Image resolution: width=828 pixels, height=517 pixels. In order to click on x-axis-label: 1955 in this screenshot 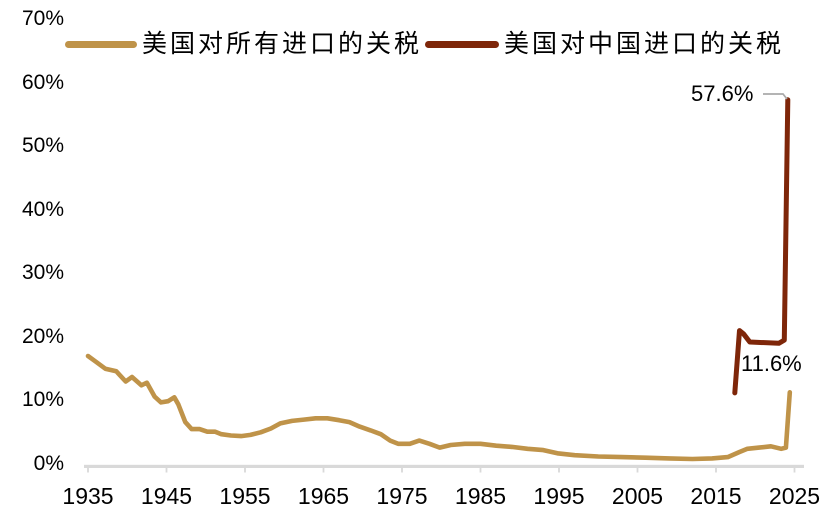, I will do `click(245, 496)`.